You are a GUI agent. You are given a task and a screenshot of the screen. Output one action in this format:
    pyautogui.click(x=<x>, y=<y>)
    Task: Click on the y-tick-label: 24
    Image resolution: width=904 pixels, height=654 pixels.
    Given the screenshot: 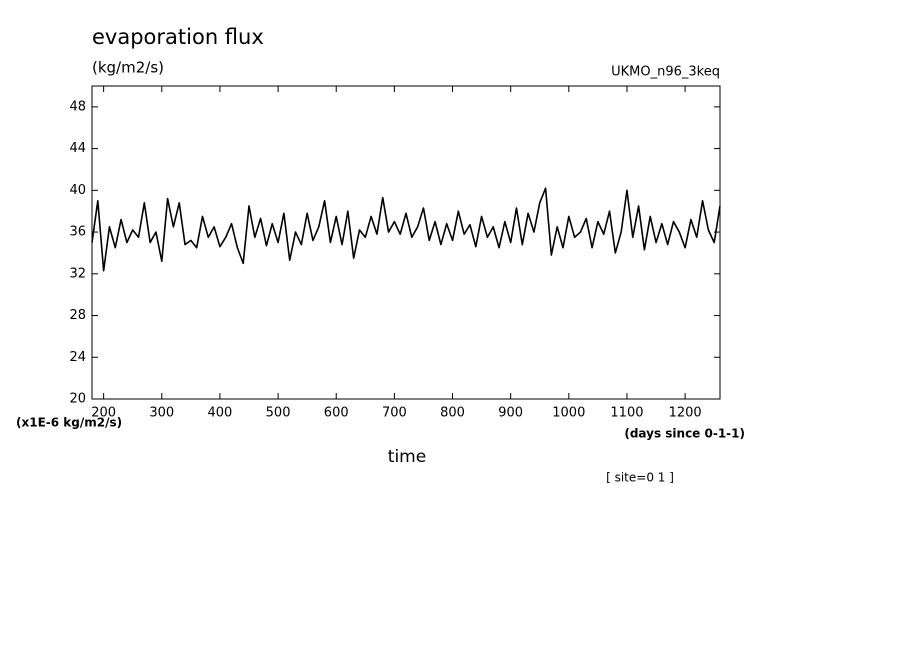 What is the action you would take?
    pyautogui.click(x=77, y=357)
    